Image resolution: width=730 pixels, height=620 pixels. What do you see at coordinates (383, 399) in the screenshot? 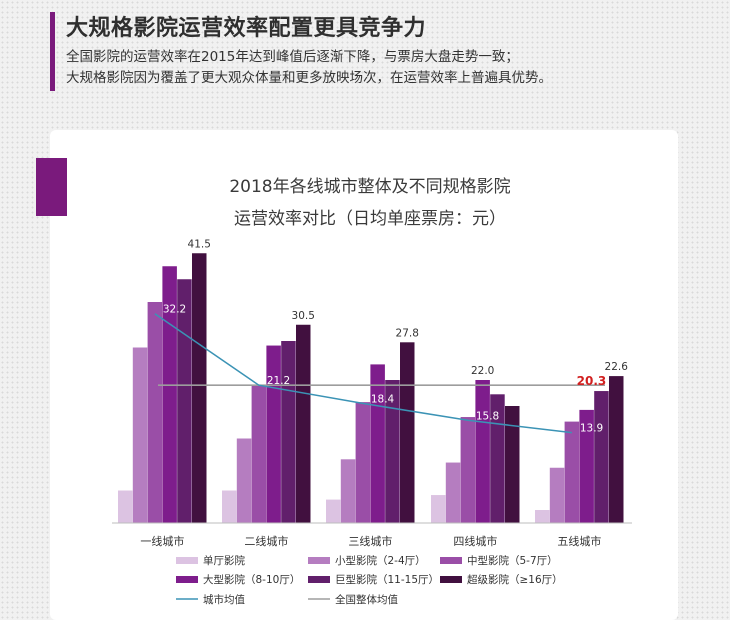
I see `city-average-label: 18.4` at bounding box center [383, 399].